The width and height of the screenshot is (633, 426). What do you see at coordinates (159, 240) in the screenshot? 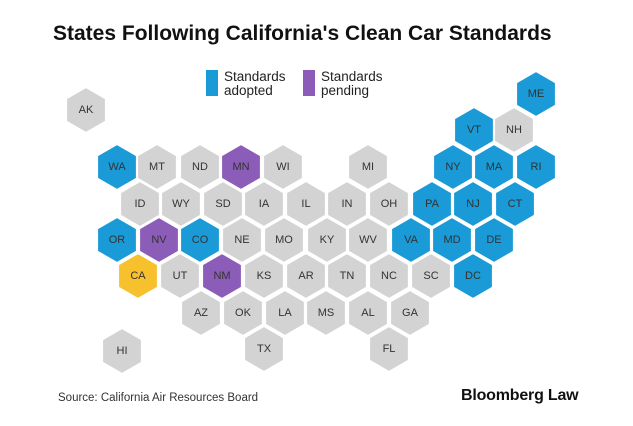
I see `state-label-nv: NV` at bounding box center [159, 240].